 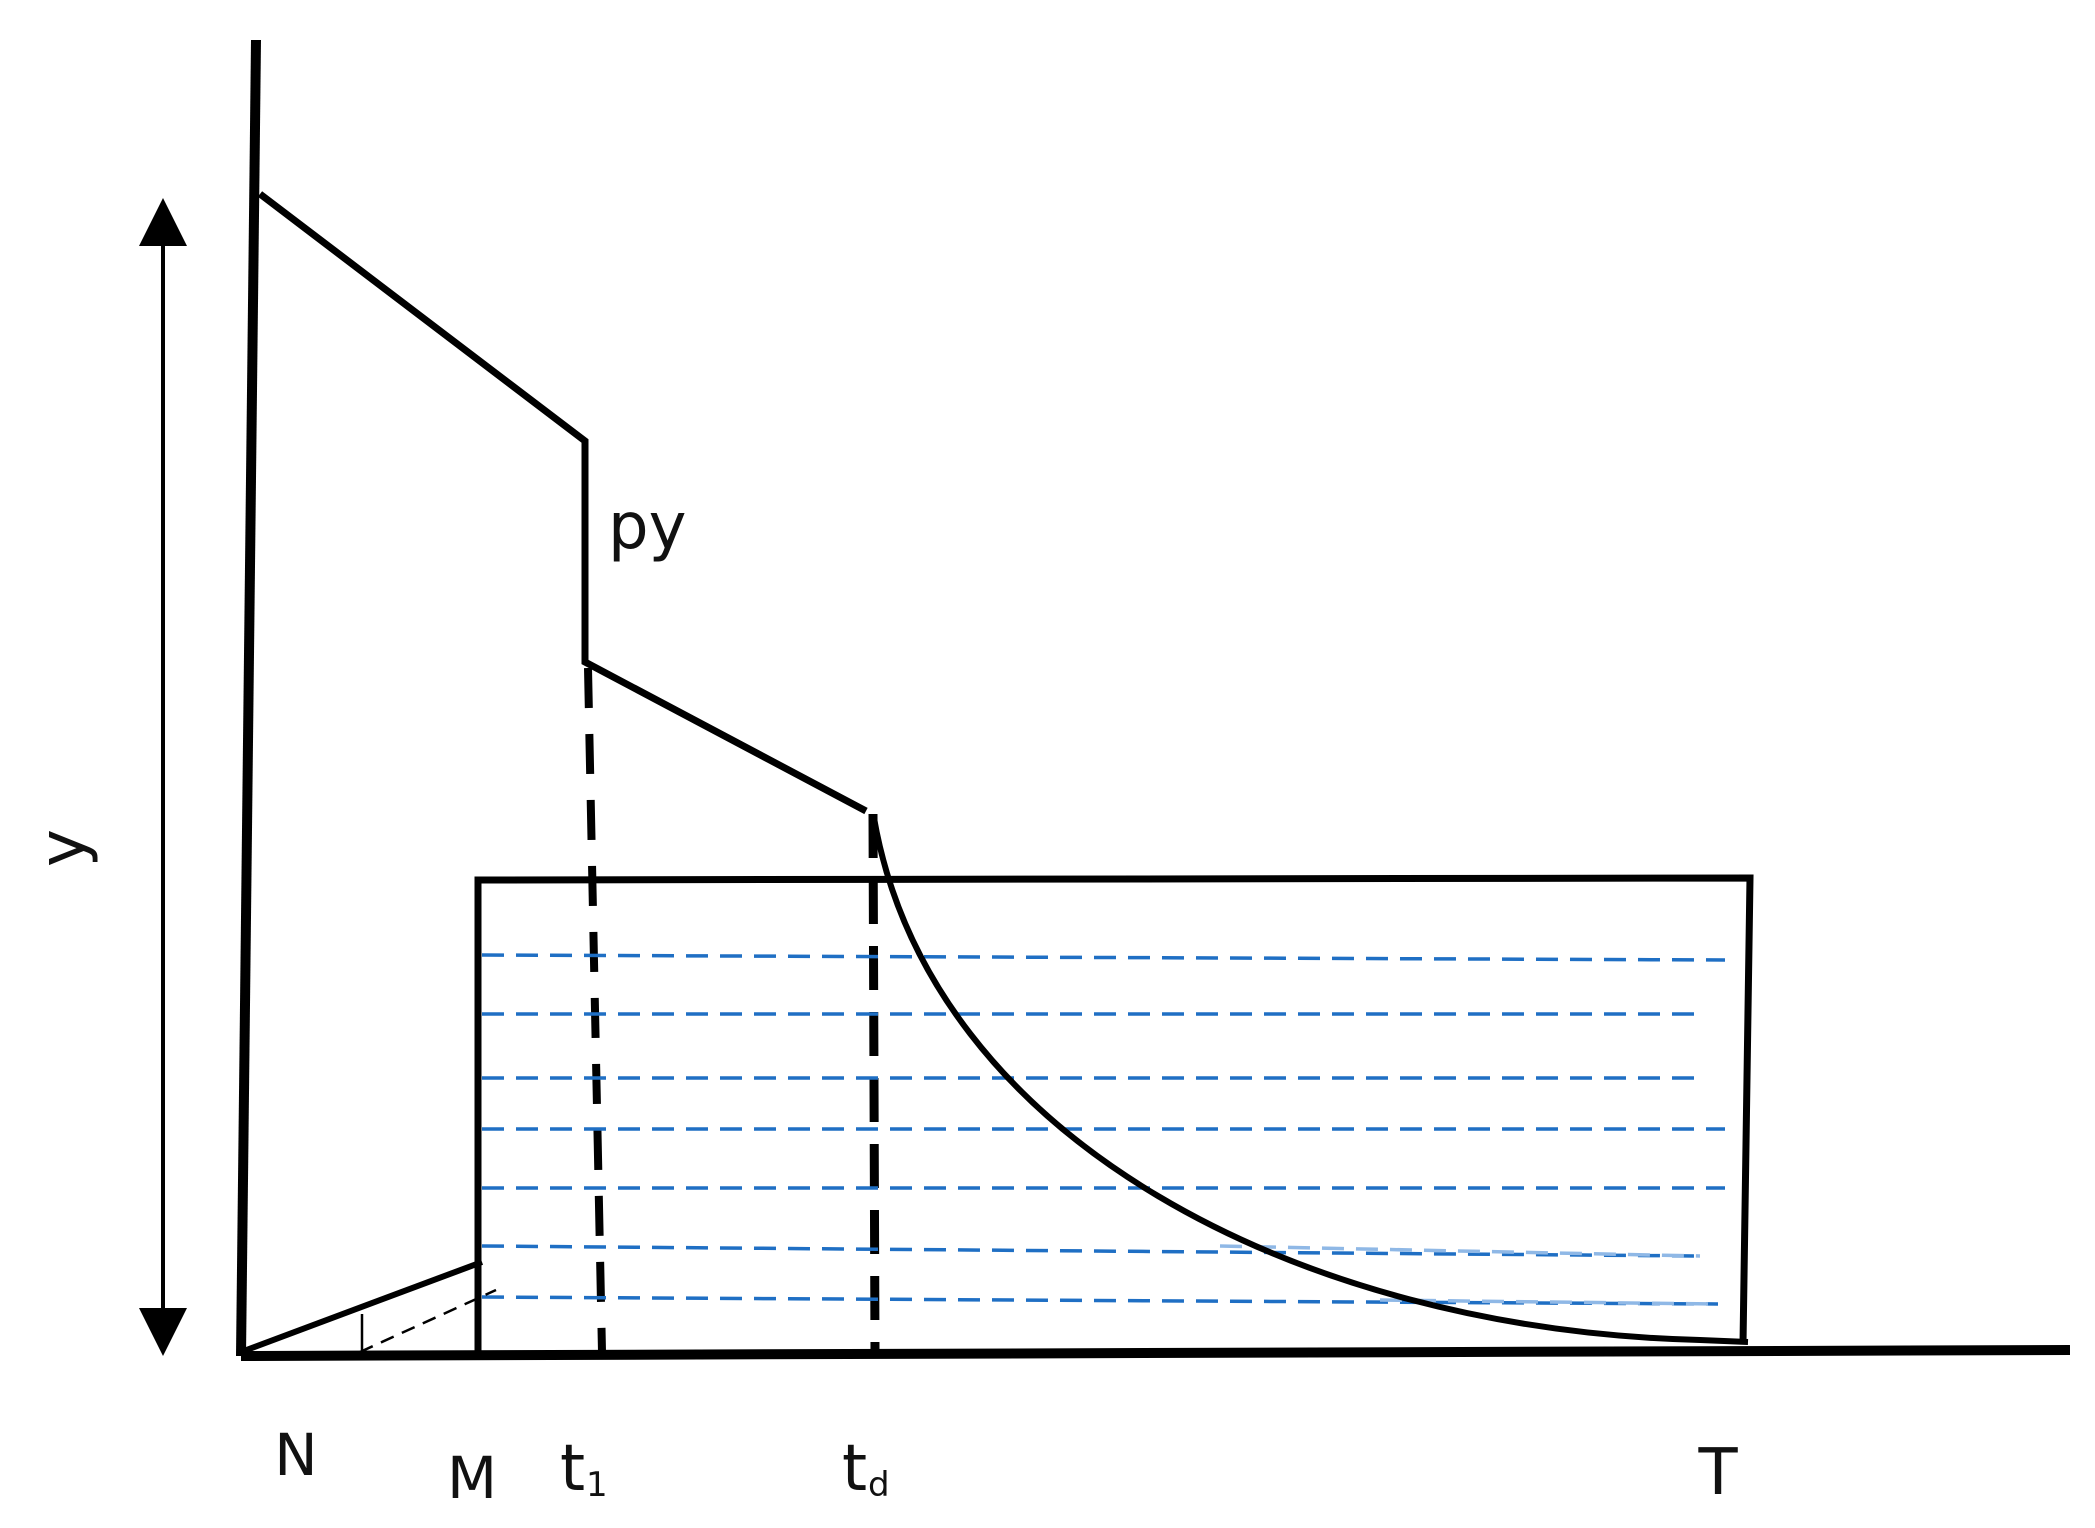 What do you see at coordinates (874, 1083) in the screenshot?
I see `td-dashed-marker` at bounding box center [874, 1083].